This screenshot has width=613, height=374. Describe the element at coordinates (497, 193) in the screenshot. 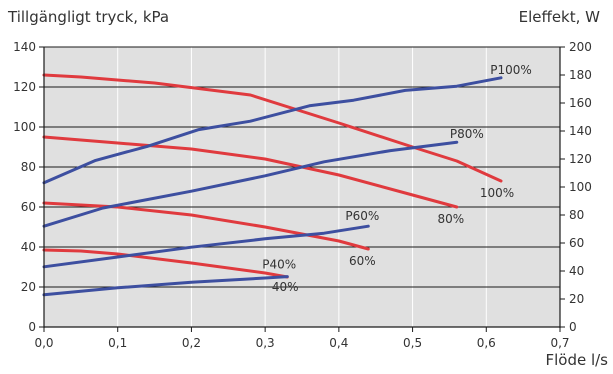

I see `series-label-100pct: 100%` at that location.